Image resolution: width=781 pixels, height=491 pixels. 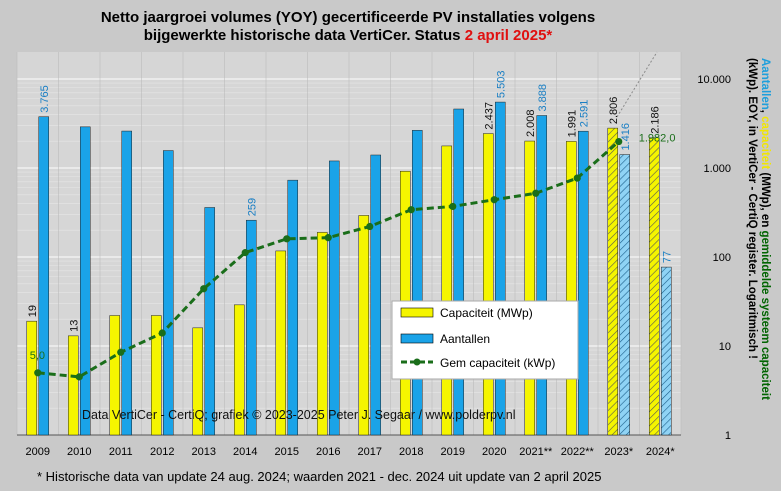 I want to click on chart-title-date: 2 april 2025*, so click(x=509, y=35).